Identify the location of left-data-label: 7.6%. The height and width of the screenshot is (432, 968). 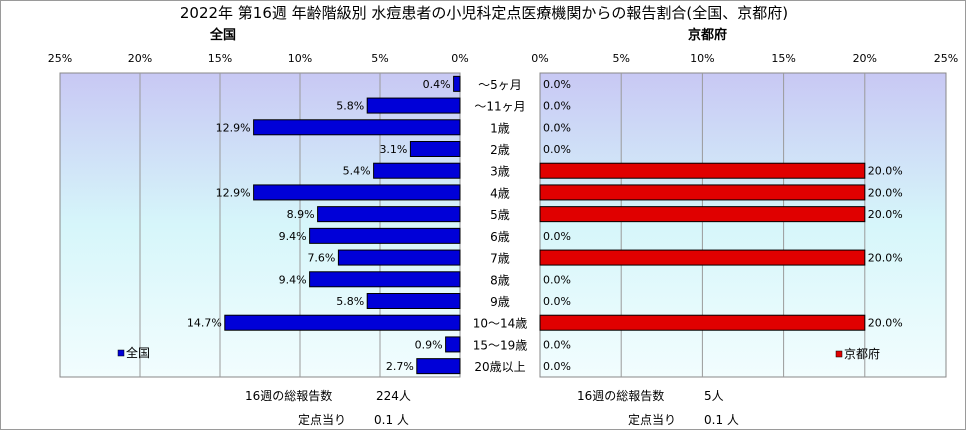
(321, 258).